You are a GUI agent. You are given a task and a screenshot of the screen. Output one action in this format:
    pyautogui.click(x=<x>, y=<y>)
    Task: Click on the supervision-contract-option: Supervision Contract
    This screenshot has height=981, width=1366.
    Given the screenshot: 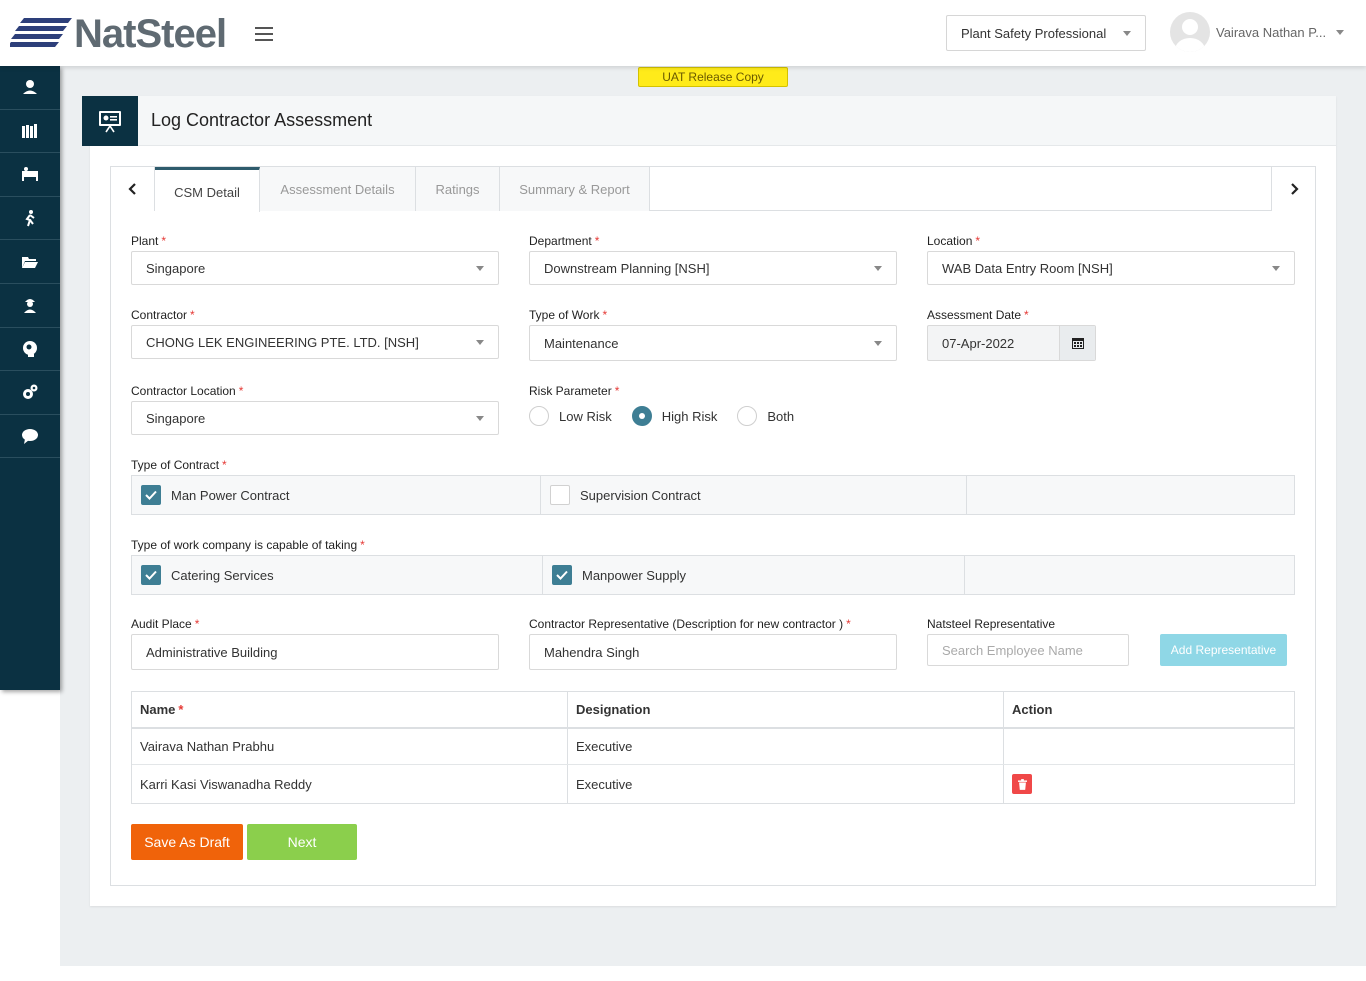 What is the action you would take?
    pyautogui.click(x=754, y=495)
    